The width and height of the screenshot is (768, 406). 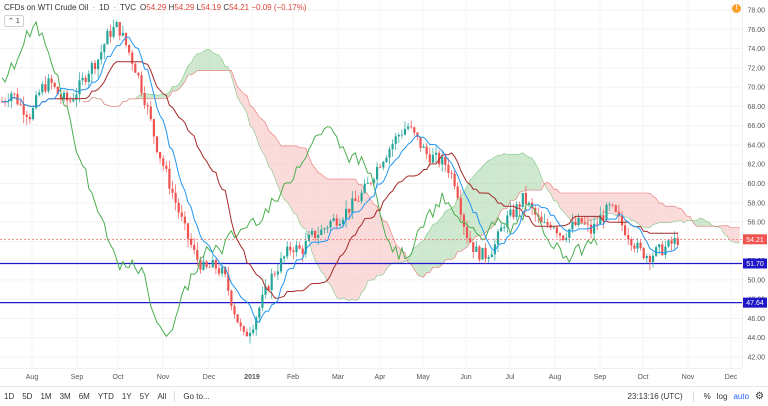 I want to click on symbol-name: CFDs on WTI Crude Oil, so click(x=46, y=7).